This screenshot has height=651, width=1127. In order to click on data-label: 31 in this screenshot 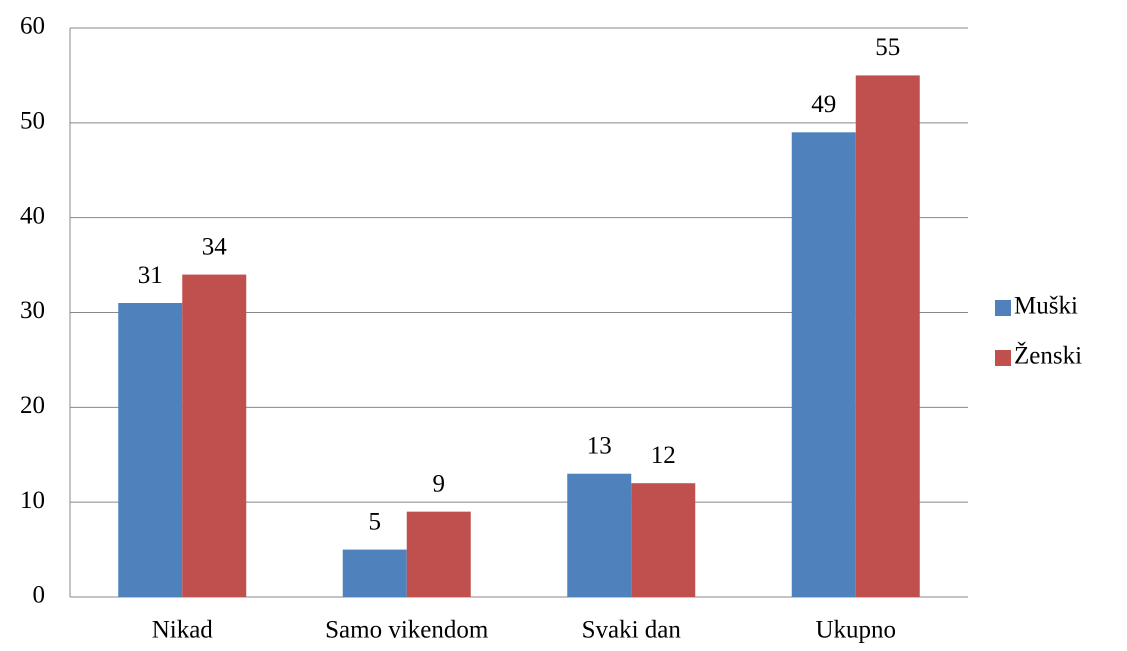, I will do `click(150, 275)`.